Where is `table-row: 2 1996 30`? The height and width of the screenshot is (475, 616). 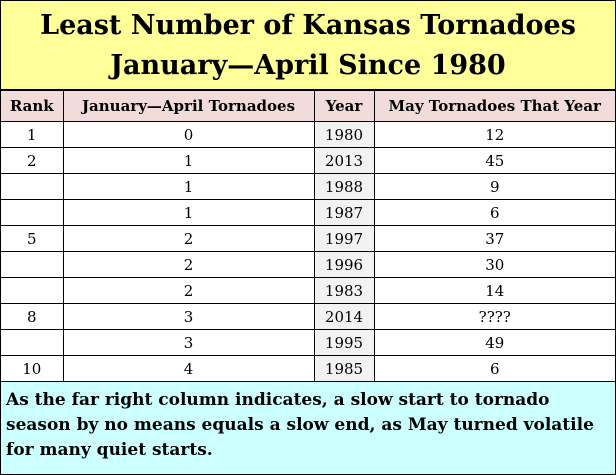
table-row: 2 1996 30 is located at coordinates (308, 264).